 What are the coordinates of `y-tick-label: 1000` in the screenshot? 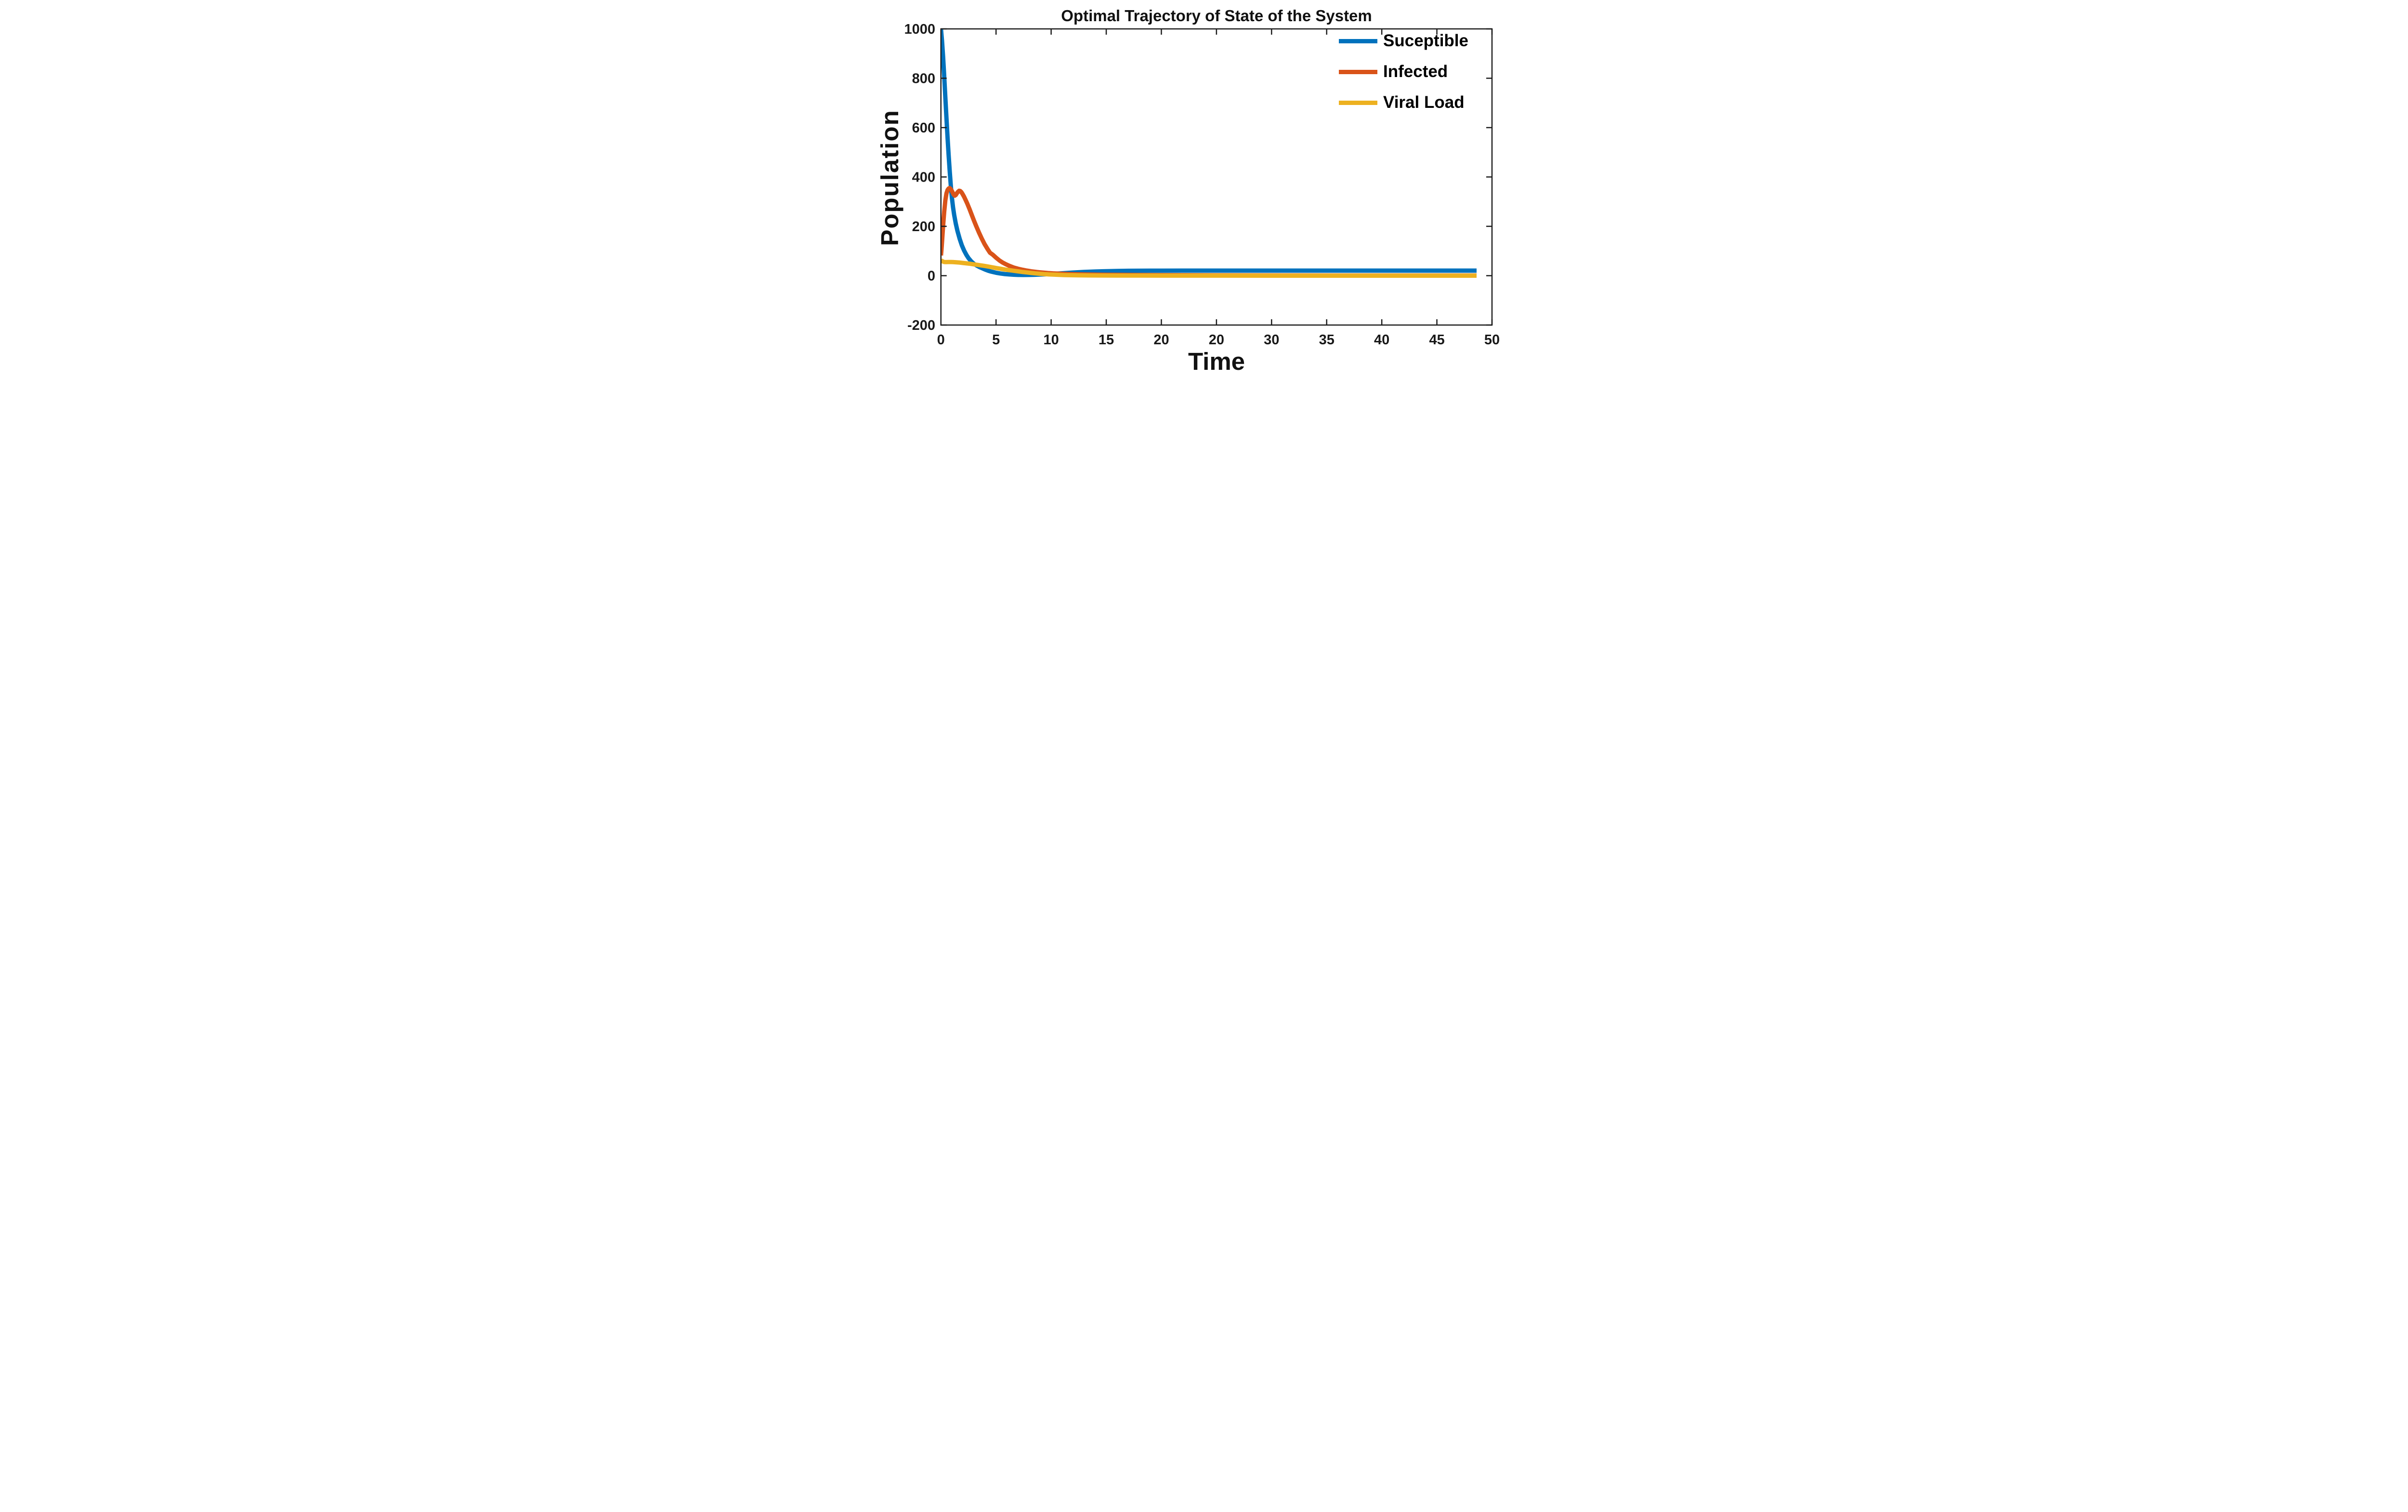 It's located at (919, 29).